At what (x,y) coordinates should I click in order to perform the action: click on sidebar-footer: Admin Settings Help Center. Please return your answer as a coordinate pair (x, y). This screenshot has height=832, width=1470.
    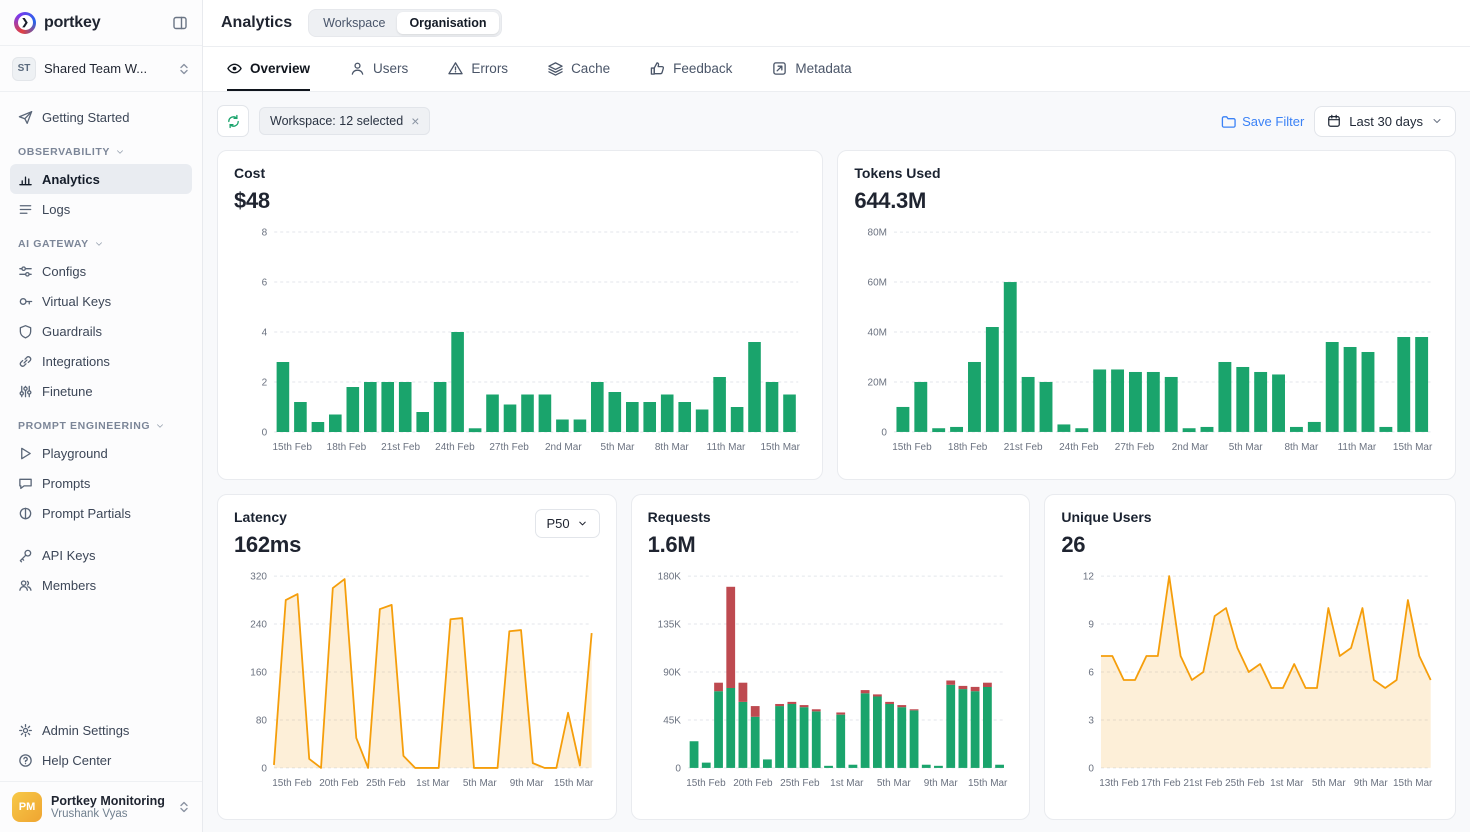
    Looking at the image, I should click on (101, 748).